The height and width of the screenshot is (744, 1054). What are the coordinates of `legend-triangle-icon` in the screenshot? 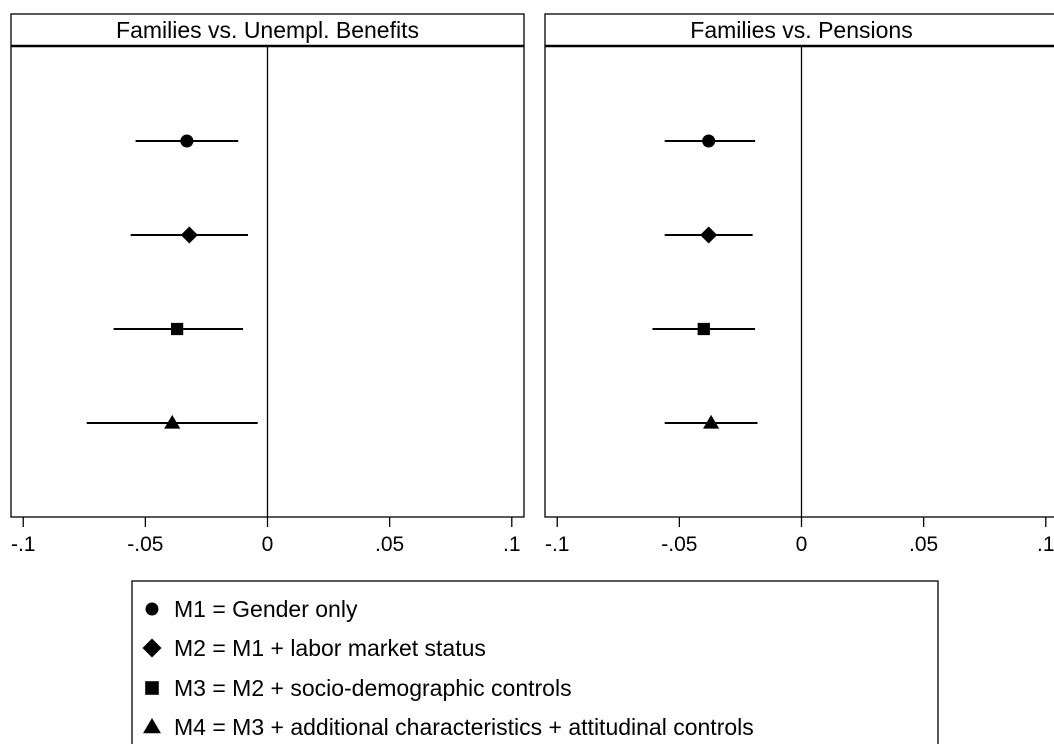 It's located at (152, 726).